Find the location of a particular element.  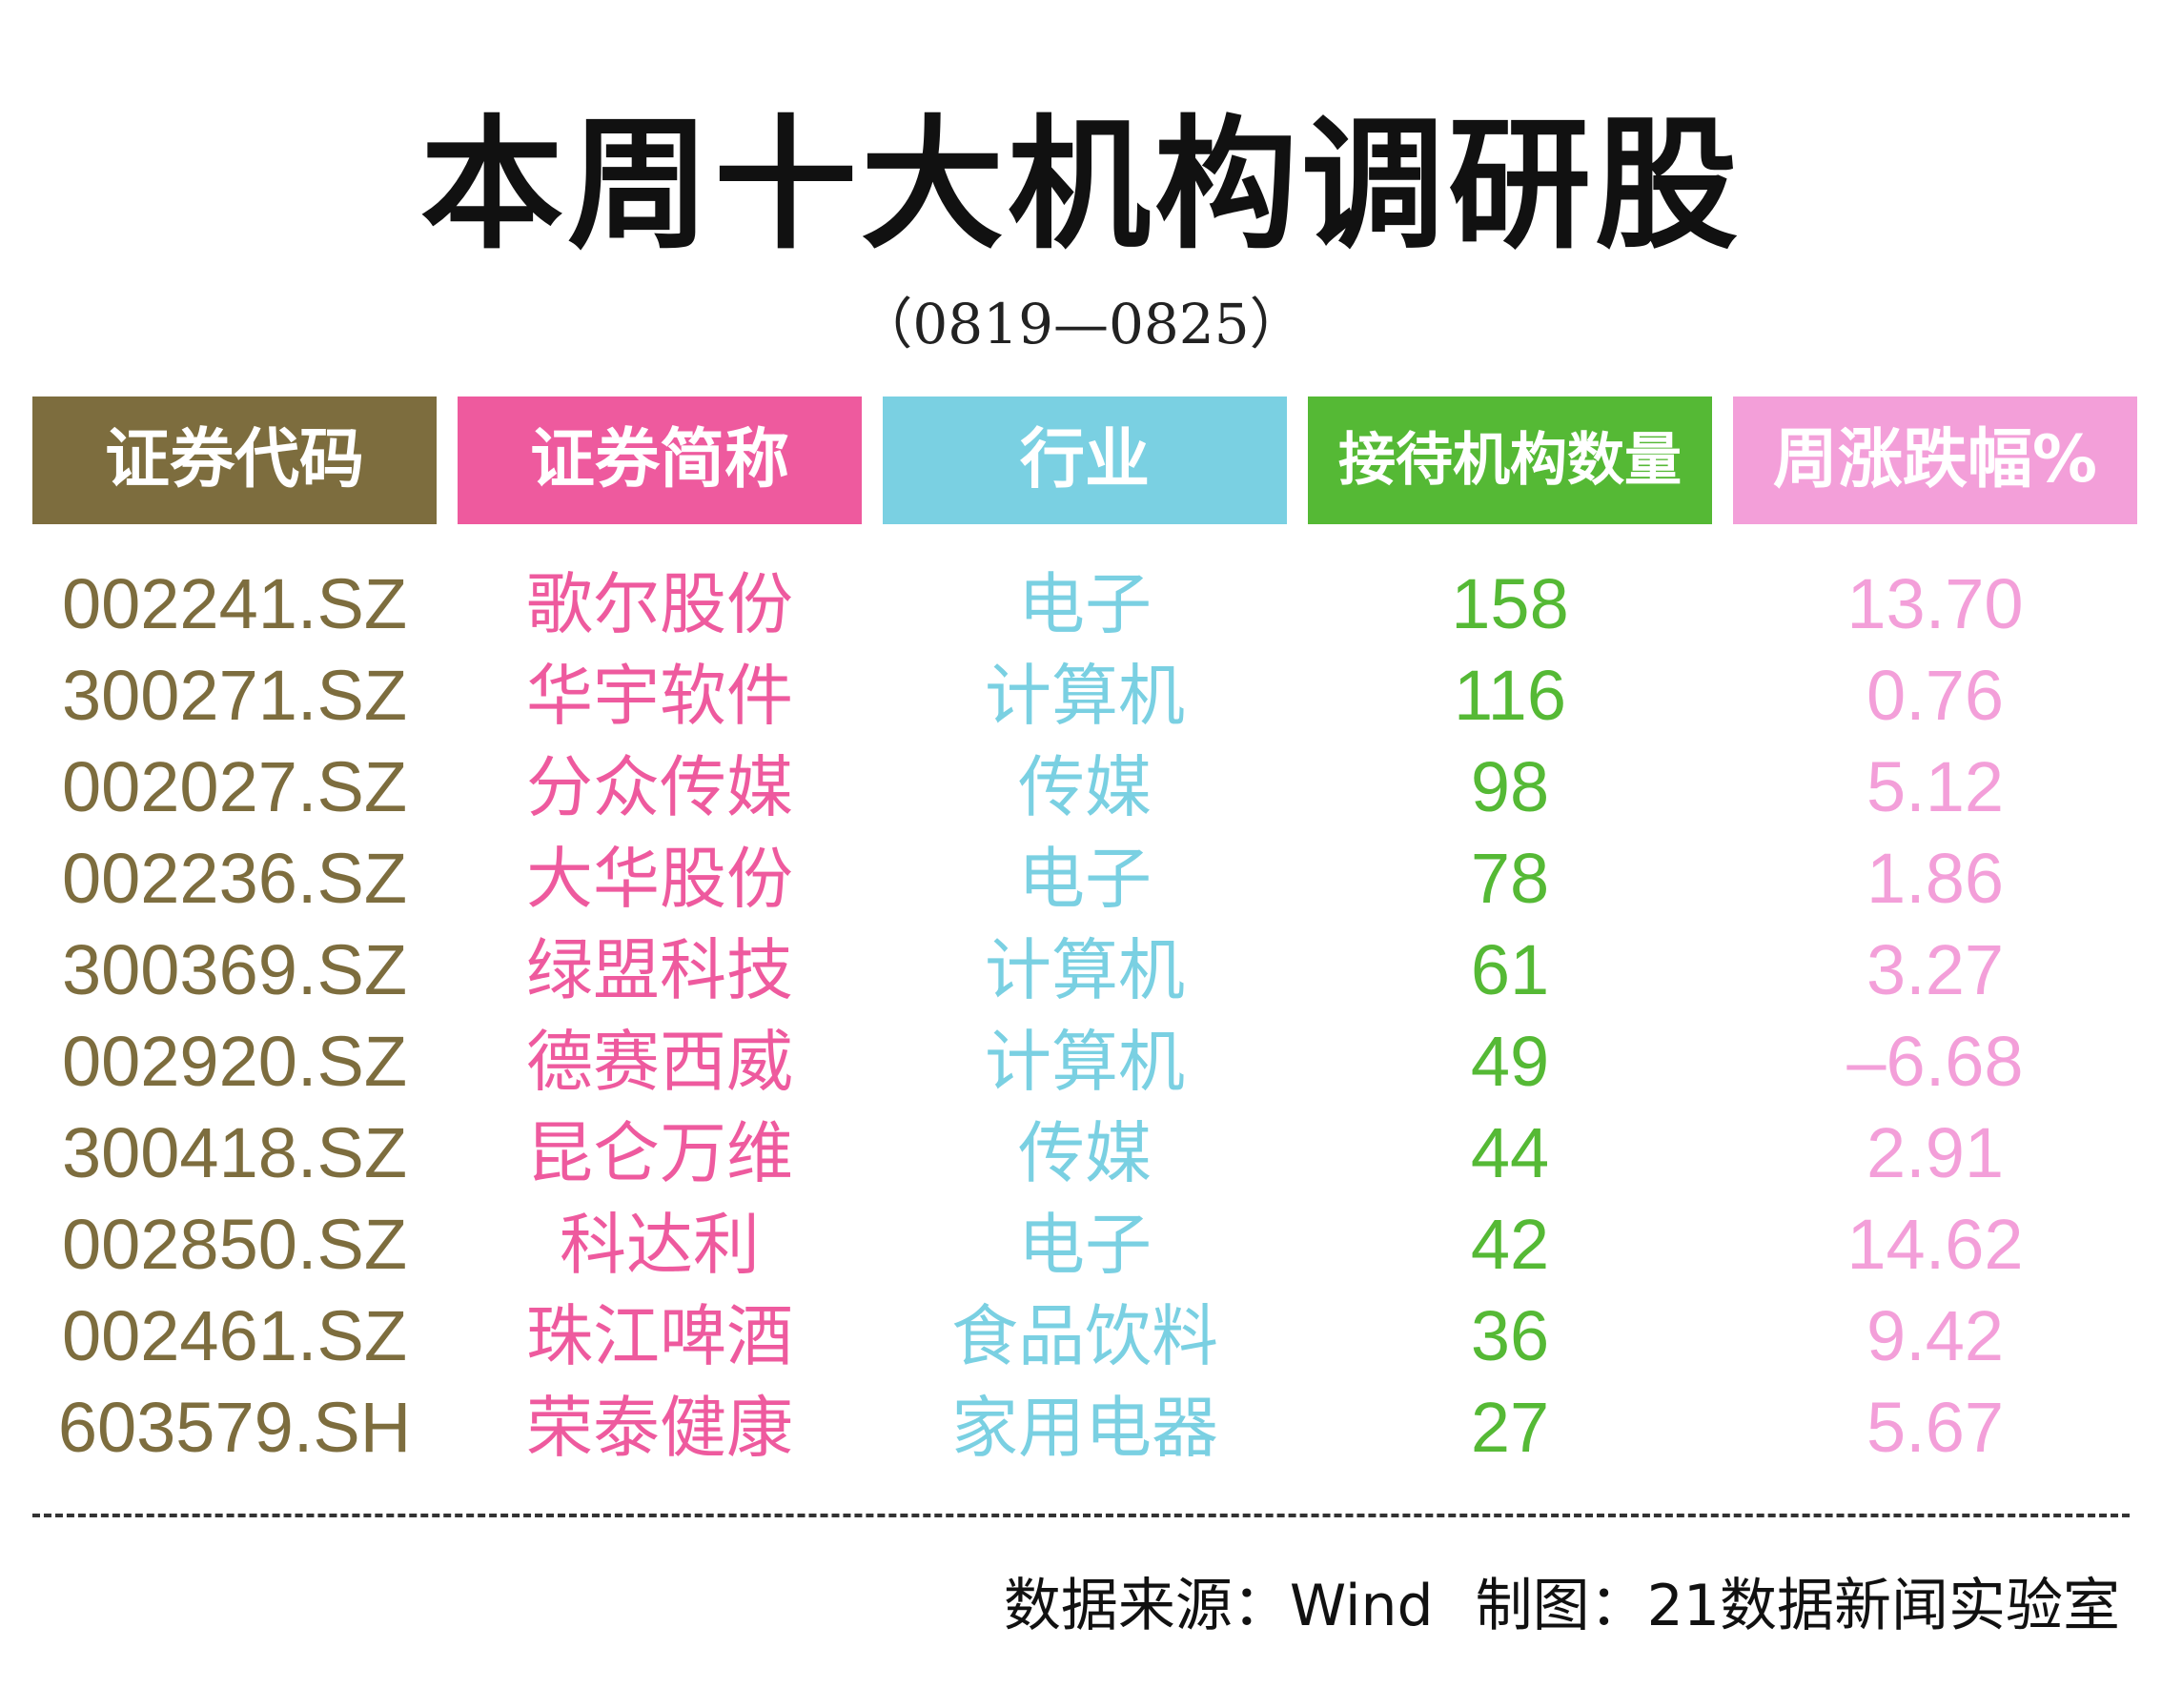

weekly-change: 13.70 is located at coordinates (1935, 603).